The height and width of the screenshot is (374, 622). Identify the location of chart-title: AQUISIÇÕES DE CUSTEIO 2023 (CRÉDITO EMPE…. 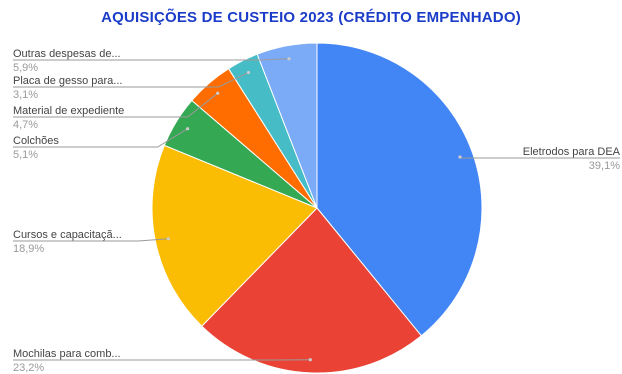
(311, 17).